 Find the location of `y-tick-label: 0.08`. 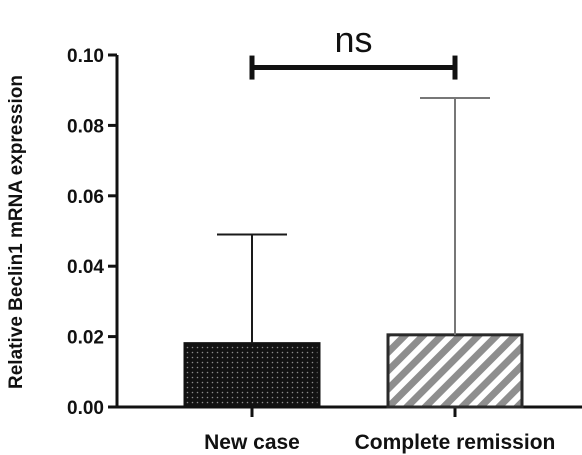

y-tick-label: 0.08 is located at coordinates (85, 126).